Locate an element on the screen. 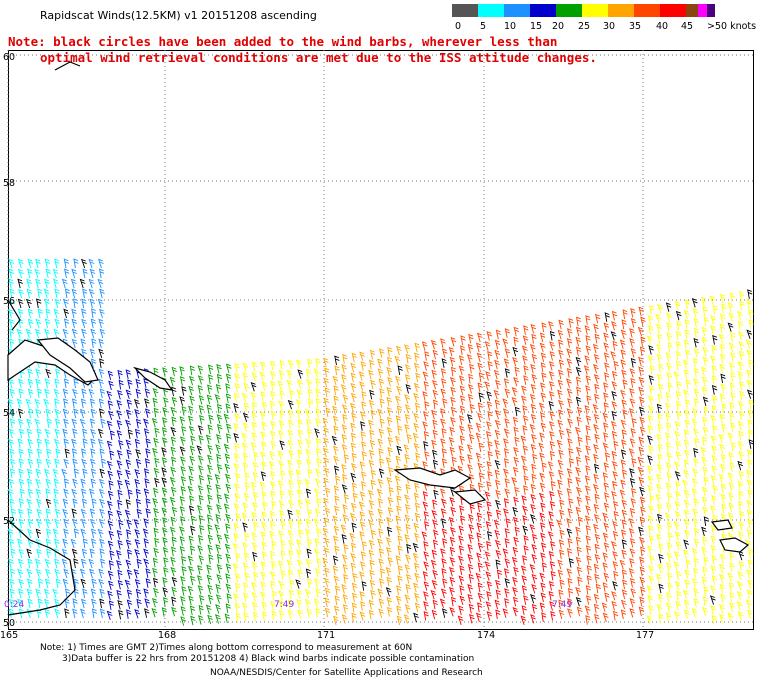  island-east is located at coordinates (734, 545).